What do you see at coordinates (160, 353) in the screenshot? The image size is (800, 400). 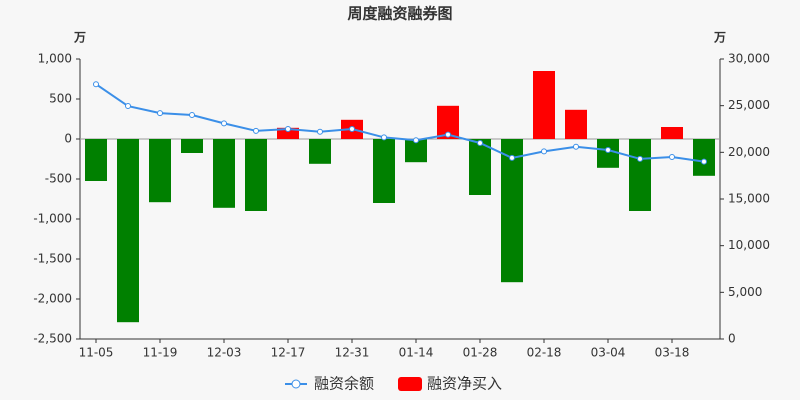 I see `x-tick-label: 11-19` at bounding box center [160, 353].